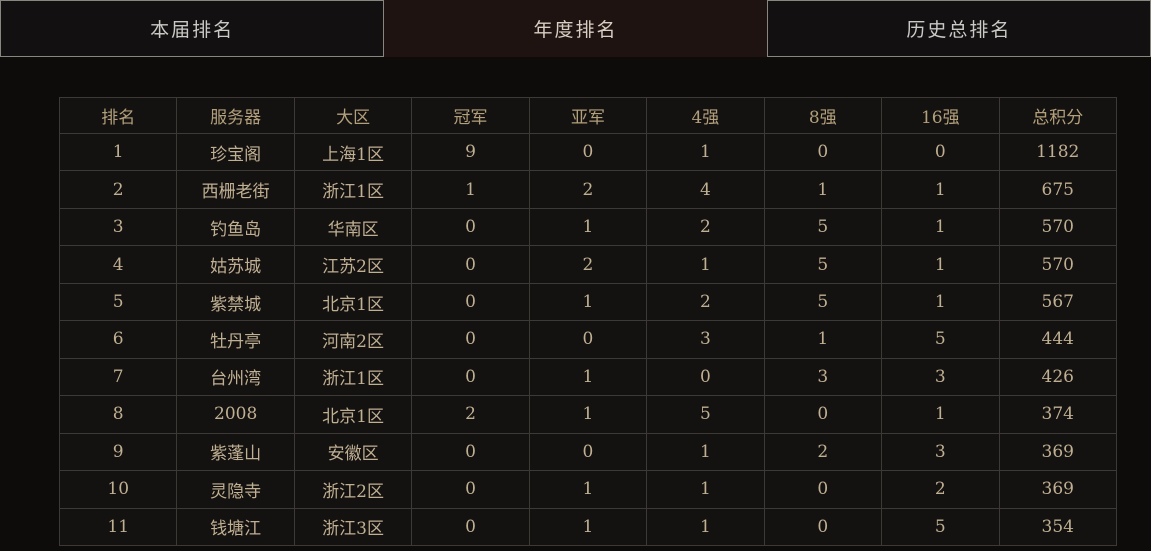 The width and height of the screenshot is (1151, 551). I want to click on table-cell: 紫蓬山, so click(235, 452).